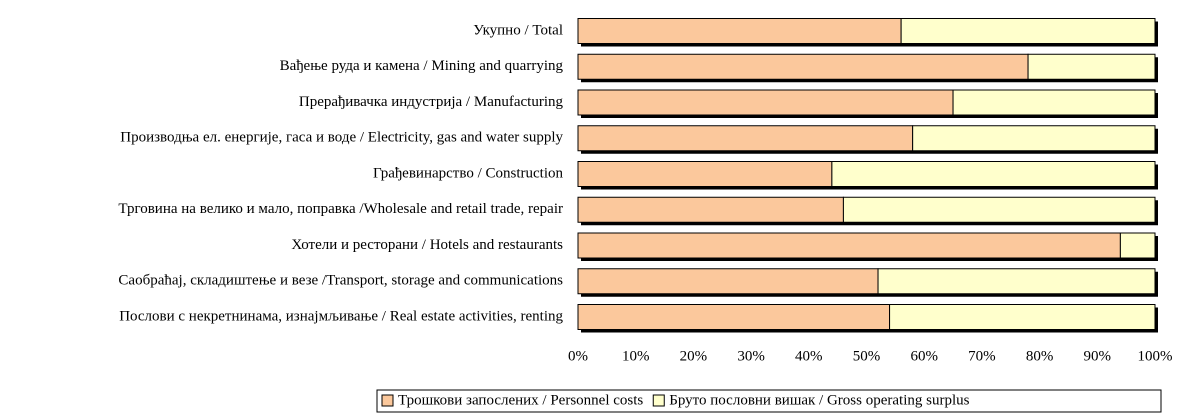  Describe the element at coordinates (636, 356) in the screenshot. I see `x-tick-label: 10%` at that location.